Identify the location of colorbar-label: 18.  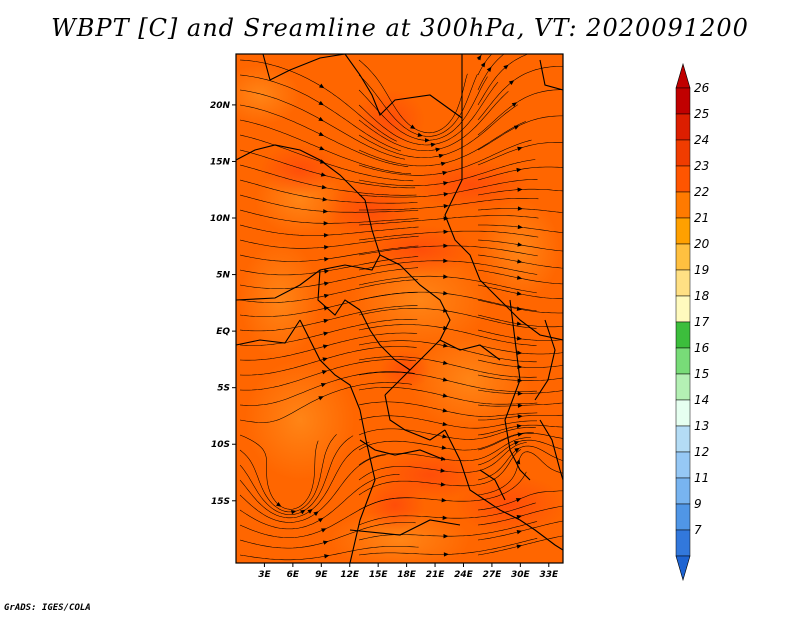
(702, 296).